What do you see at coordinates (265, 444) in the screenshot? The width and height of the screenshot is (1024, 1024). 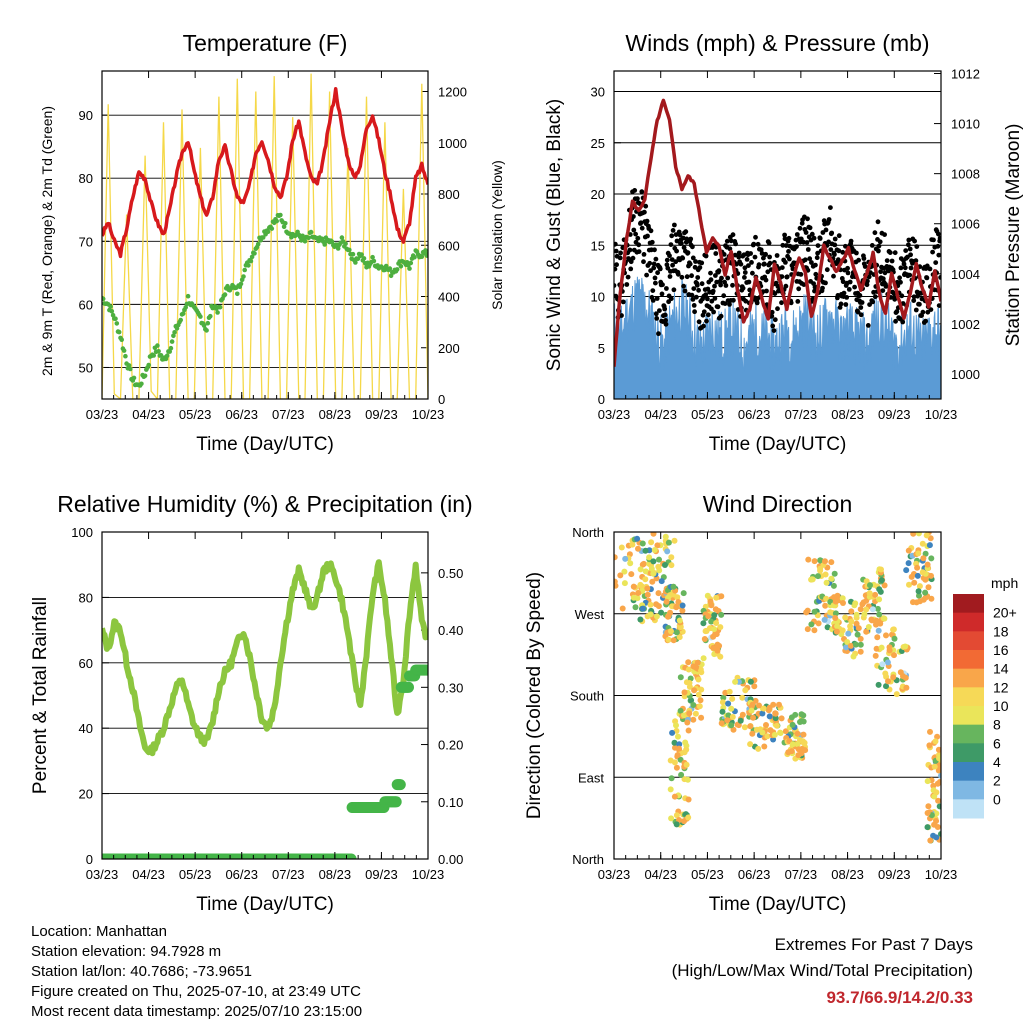 I see `panel-0-xlabel: Time (Day/UTC)` at bounding box center [265, 444].